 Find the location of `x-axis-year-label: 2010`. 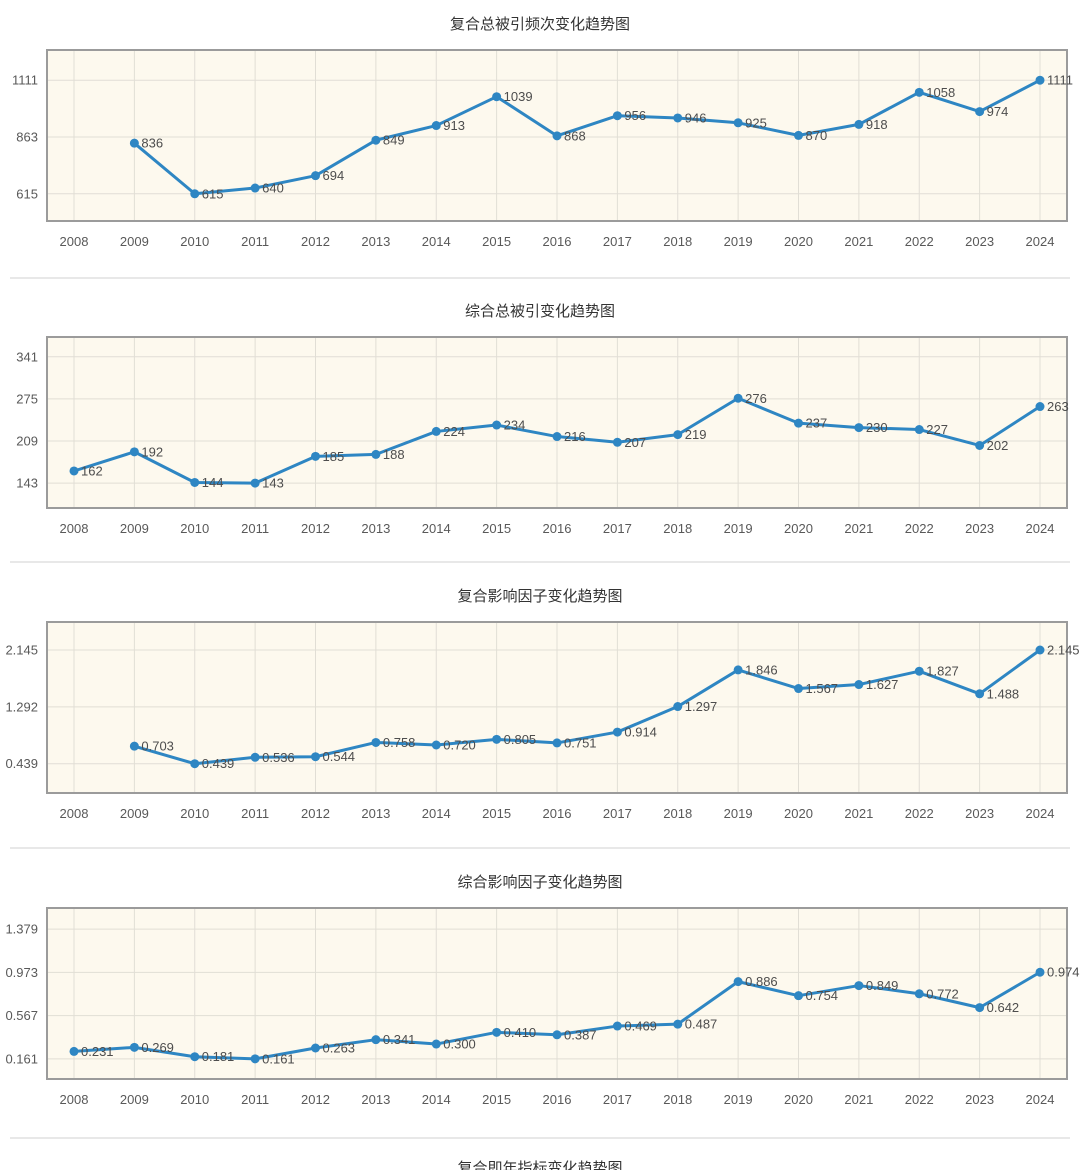

x-axis-year-label: 2010 is located at coordinates (194, 1099).